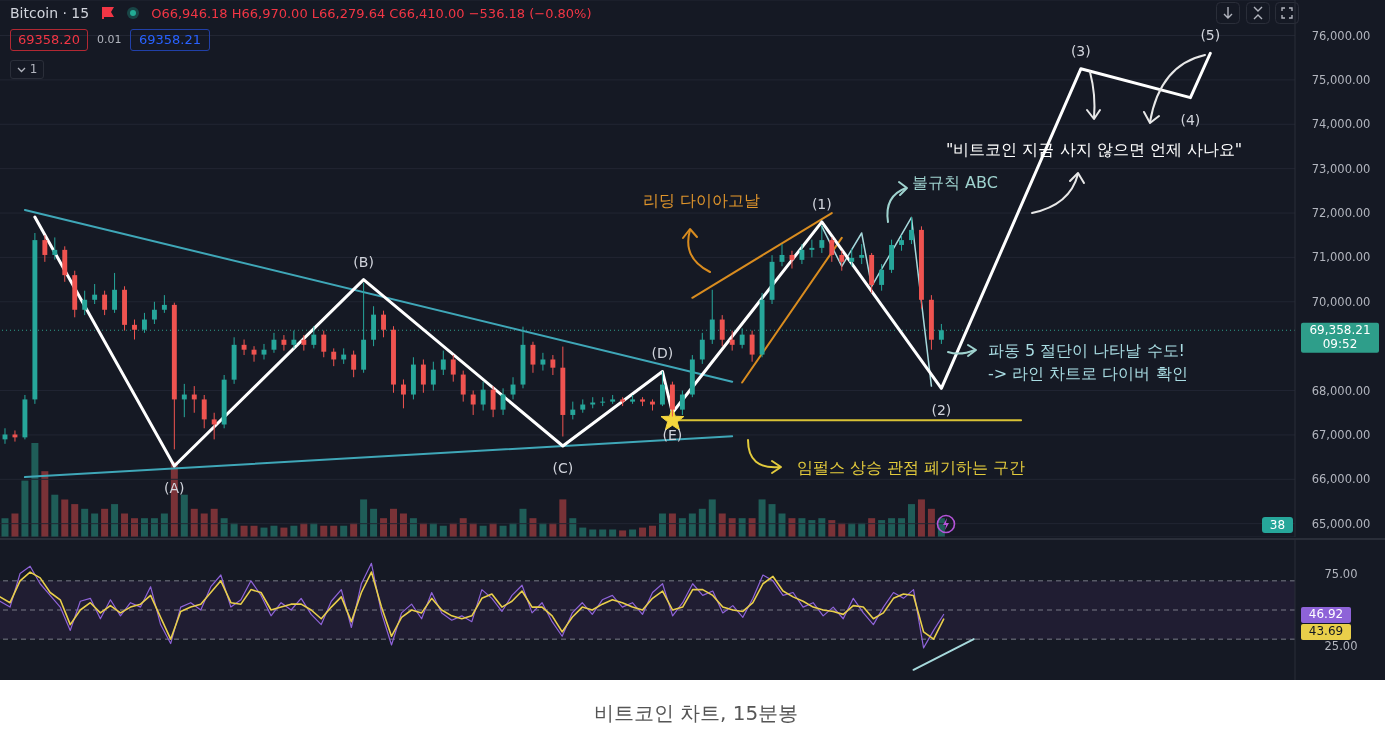 This screenshot has width=1392, height=740. I want to click on annotation: 불규칙 ABC, so click(955, 183).